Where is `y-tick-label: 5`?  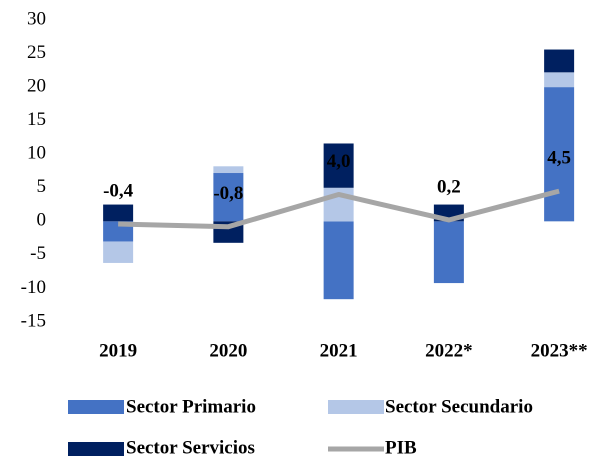 y-tick-label: 5 is located at coordinates (42, 186).